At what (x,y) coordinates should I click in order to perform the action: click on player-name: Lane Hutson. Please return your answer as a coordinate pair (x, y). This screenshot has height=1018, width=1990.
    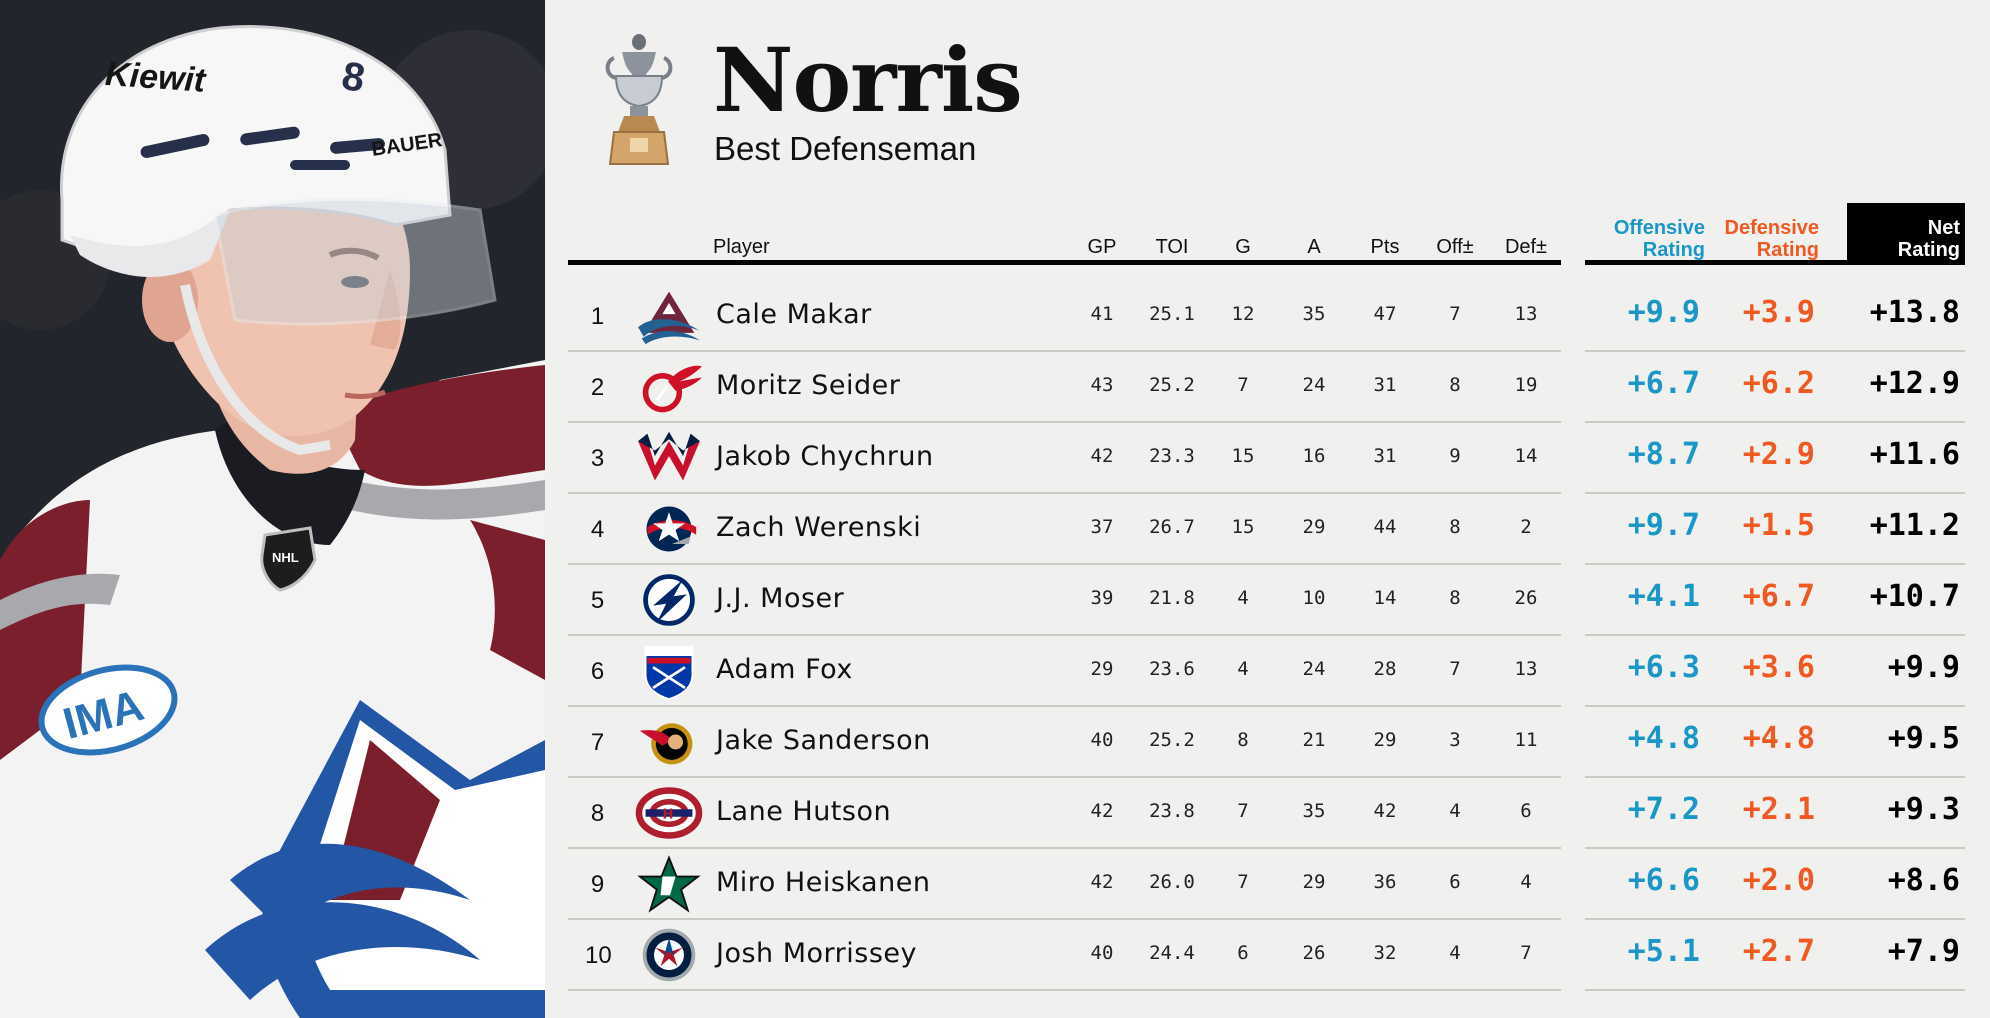
    Looking at the image, I should click on (804, 811).